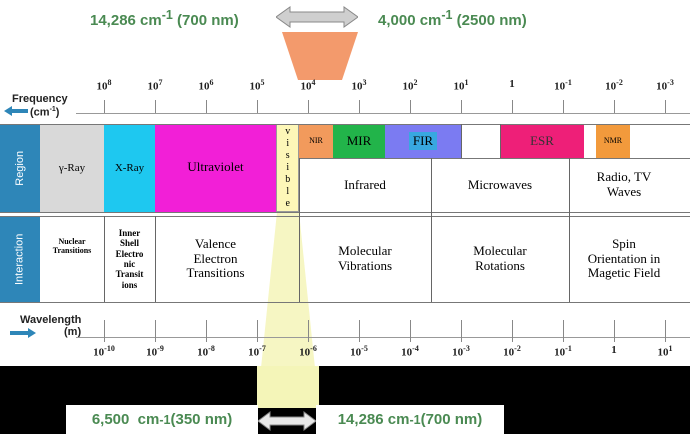  What do you see at coordinates (359, 351) in the screenshot?
I see `wavelength-tick-label: 10⁻⁵` at bounding box center [359, 351].